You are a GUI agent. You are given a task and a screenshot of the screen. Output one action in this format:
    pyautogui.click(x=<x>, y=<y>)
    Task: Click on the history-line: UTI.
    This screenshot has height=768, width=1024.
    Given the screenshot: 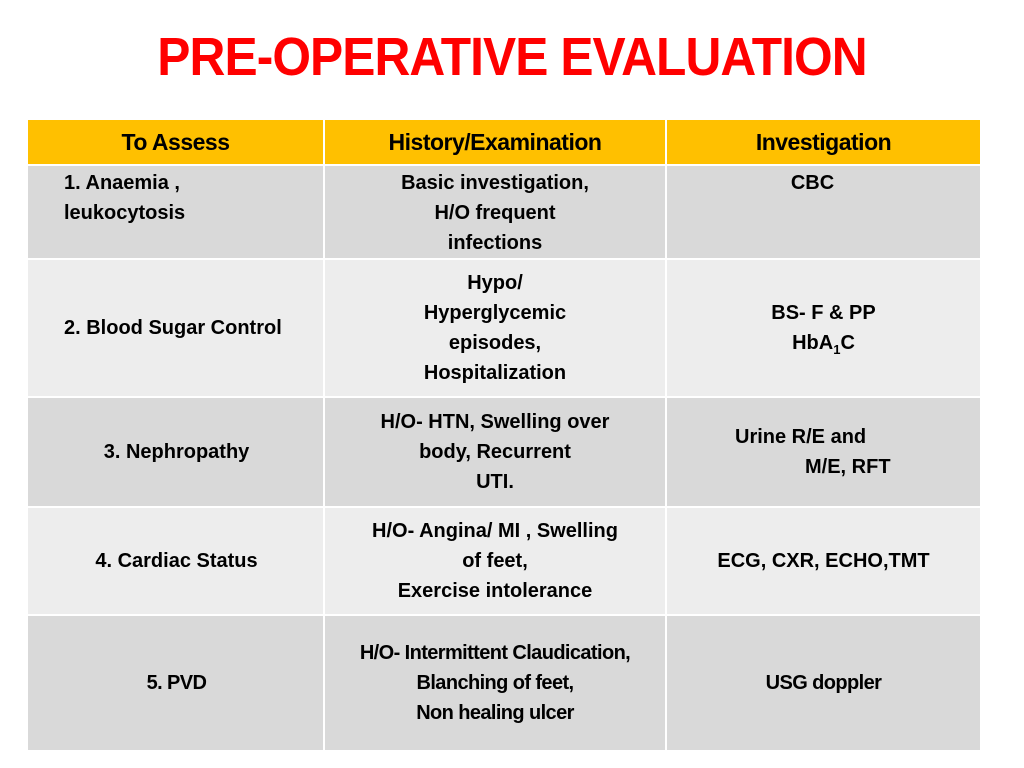 What is the action you would take?
    pyautogui.click(x=495, y=482)
    